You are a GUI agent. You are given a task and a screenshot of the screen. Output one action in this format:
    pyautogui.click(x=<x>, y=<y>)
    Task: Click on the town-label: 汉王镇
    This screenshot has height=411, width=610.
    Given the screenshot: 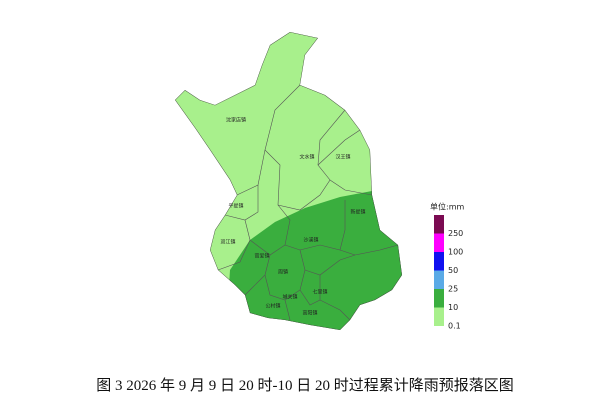 What is the action you would take?
    pyautogui.click(x=342, y=157)
    